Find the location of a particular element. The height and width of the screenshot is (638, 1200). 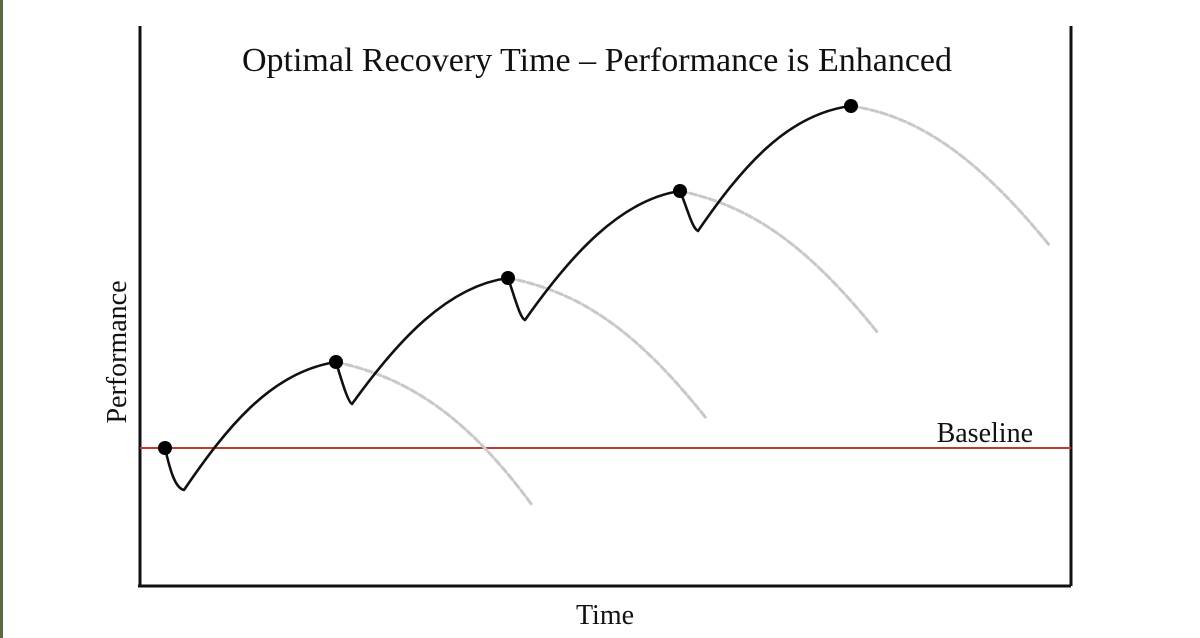

left-edge-strip is located at coordinates (1, 319).